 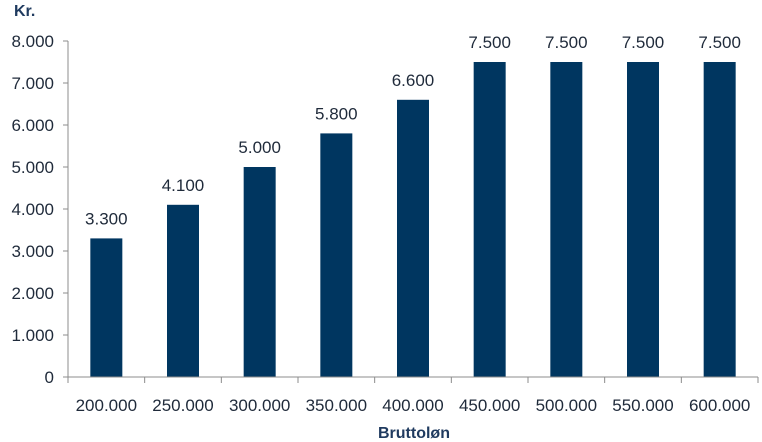 What do you see at coordinates (182, 405) in the screenshot?
I see `x-tick-label: 250.000` at bounding box center [182, 405].